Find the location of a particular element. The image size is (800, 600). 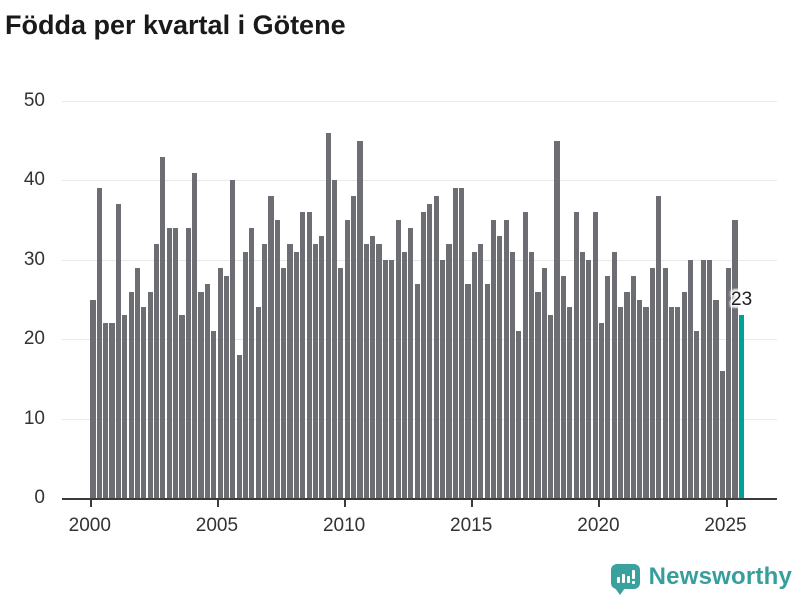

logo-exclamation-dot is located at coordinates (633, 582).